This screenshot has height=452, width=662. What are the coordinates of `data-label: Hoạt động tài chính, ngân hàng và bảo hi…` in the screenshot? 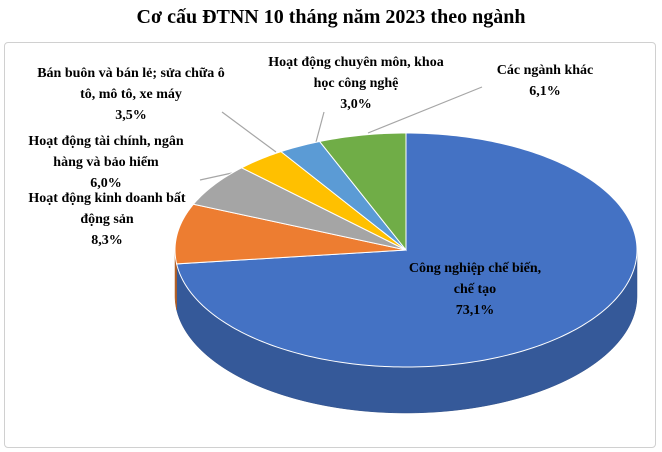 It's located at (106, 162).